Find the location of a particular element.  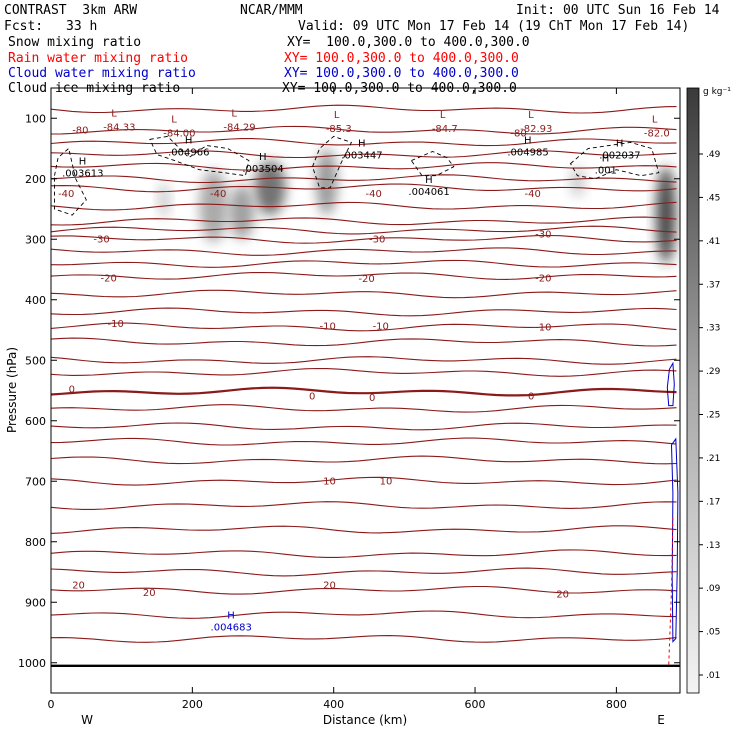

field-snow-xy: XY= 100.0,300.0 to 400.0,300.0 is located at coordinates (408, 42).